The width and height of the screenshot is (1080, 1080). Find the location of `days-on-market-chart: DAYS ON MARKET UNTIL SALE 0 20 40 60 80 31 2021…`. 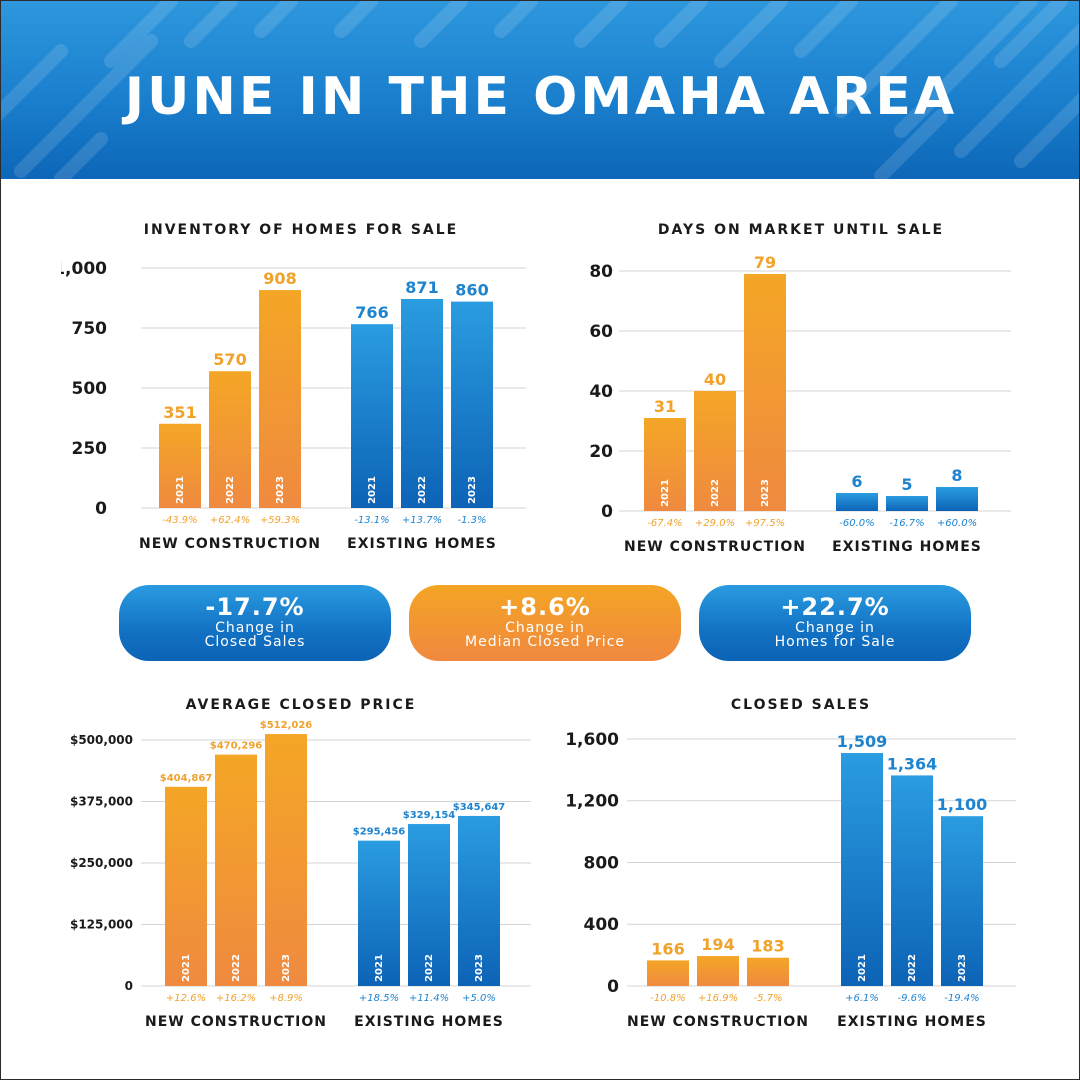

days-on-market-chart: DAYS ON MARKET UNTIL SALE 0 20 40 60 80 31 2021… is located at coordinates (800, 388).